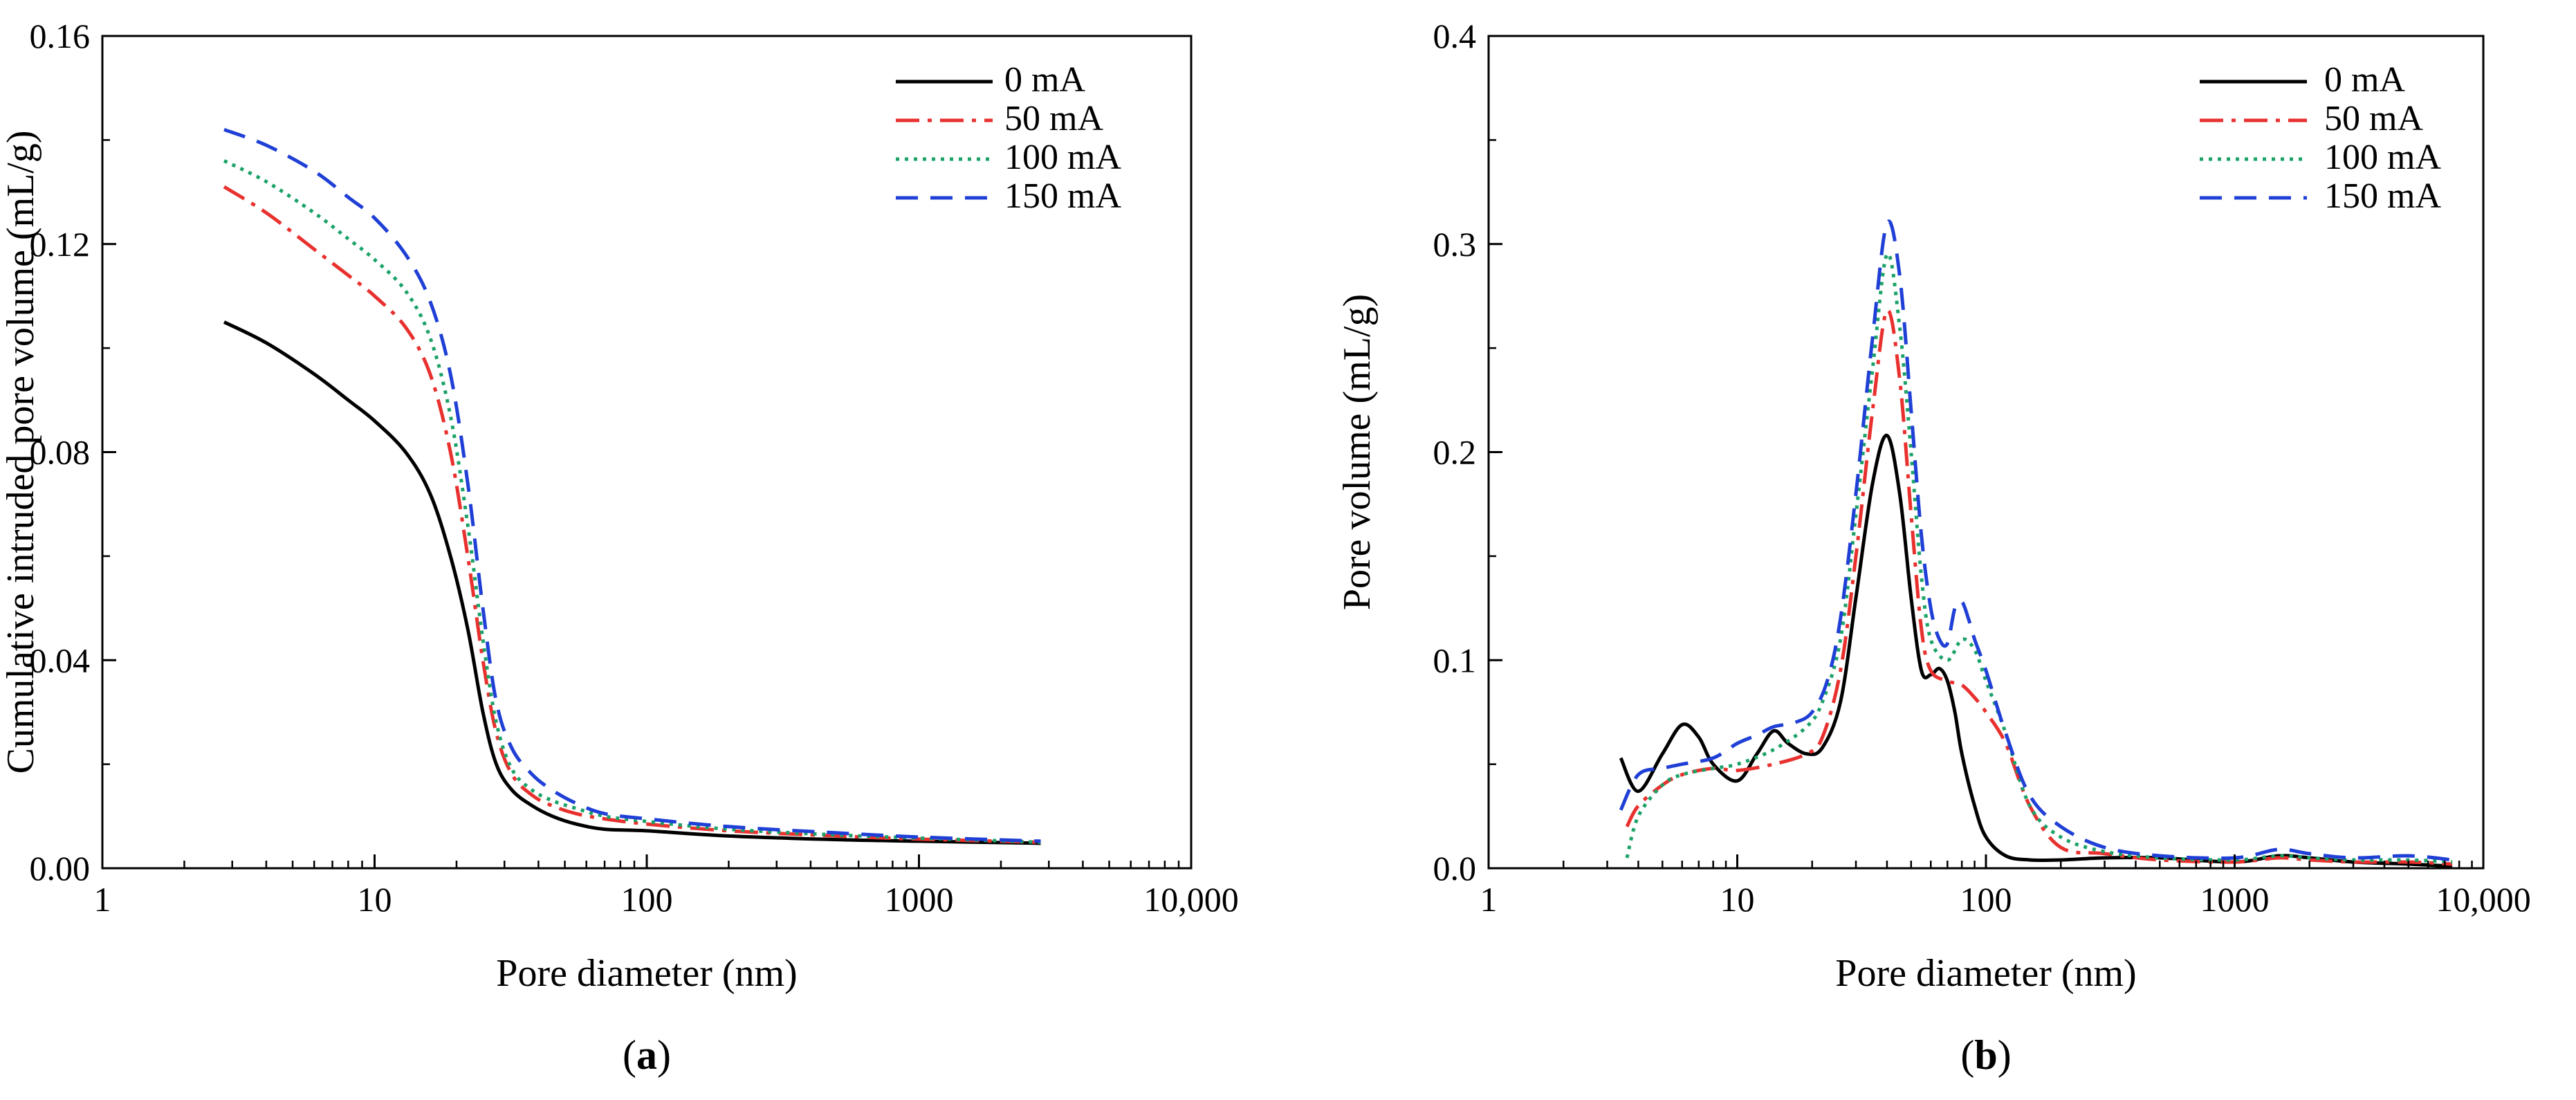 This screenshot has height=1100, width=2576. I want to click on y-tick-label: 0.1, so click(1455, 660).